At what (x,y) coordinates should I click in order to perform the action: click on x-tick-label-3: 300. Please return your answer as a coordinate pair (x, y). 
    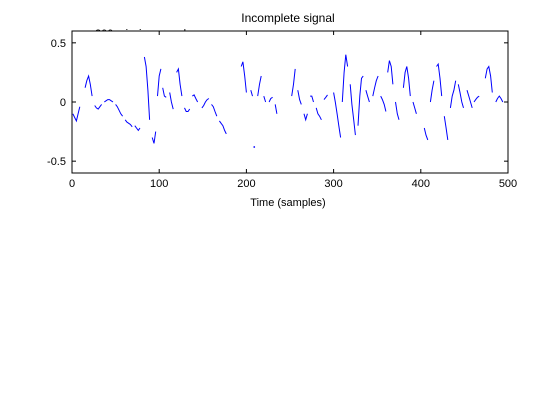
    Looking at the image, I should click on (333, 184).